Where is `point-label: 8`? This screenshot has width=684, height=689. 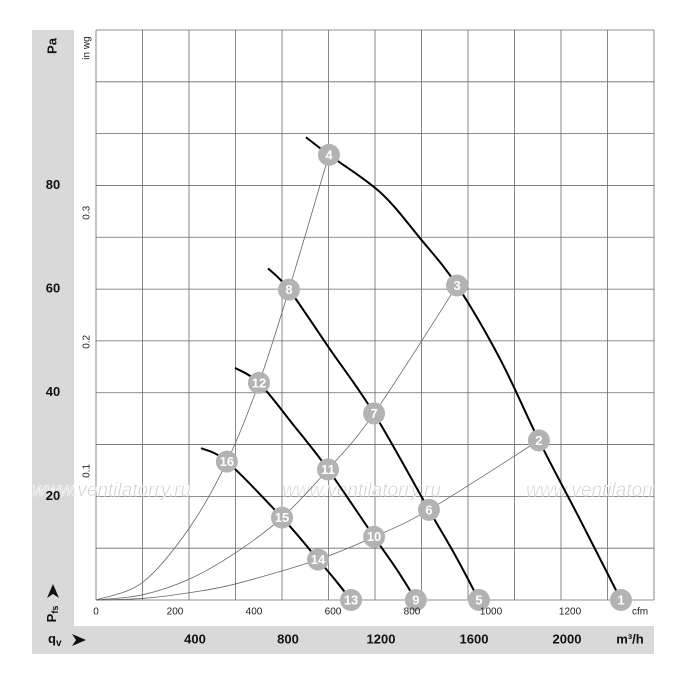
point-label: 8 is located at coordinates (288, 289).